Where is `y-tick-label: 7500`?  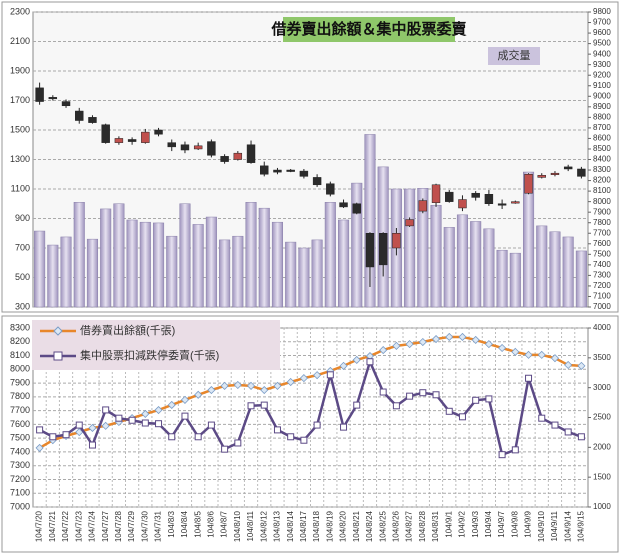
y-tick-label: 7500 is located at coordinates (20, 438).